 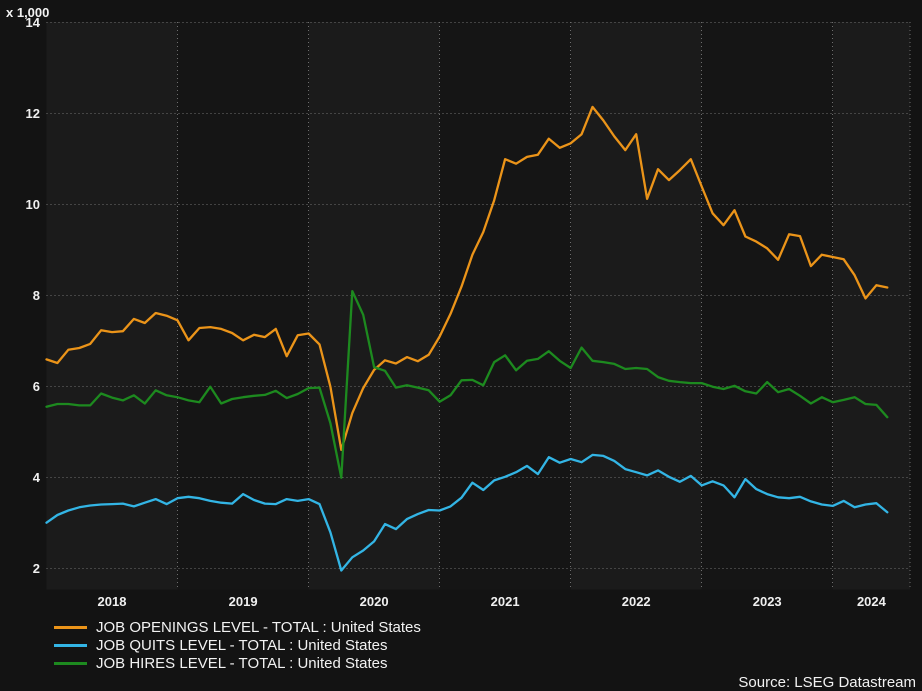 I want to click on legend-label-hires: JOB HIRES LEVEL - TOTAL : United States, so click(x=242, y=663).